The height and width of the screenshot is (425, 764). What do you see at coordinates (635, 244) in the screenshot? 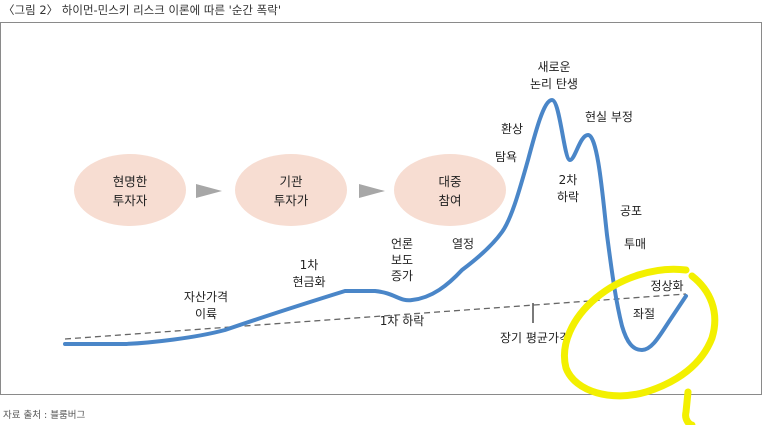
I see `label-capitulation: 투매` at bounding box center [635, 244].